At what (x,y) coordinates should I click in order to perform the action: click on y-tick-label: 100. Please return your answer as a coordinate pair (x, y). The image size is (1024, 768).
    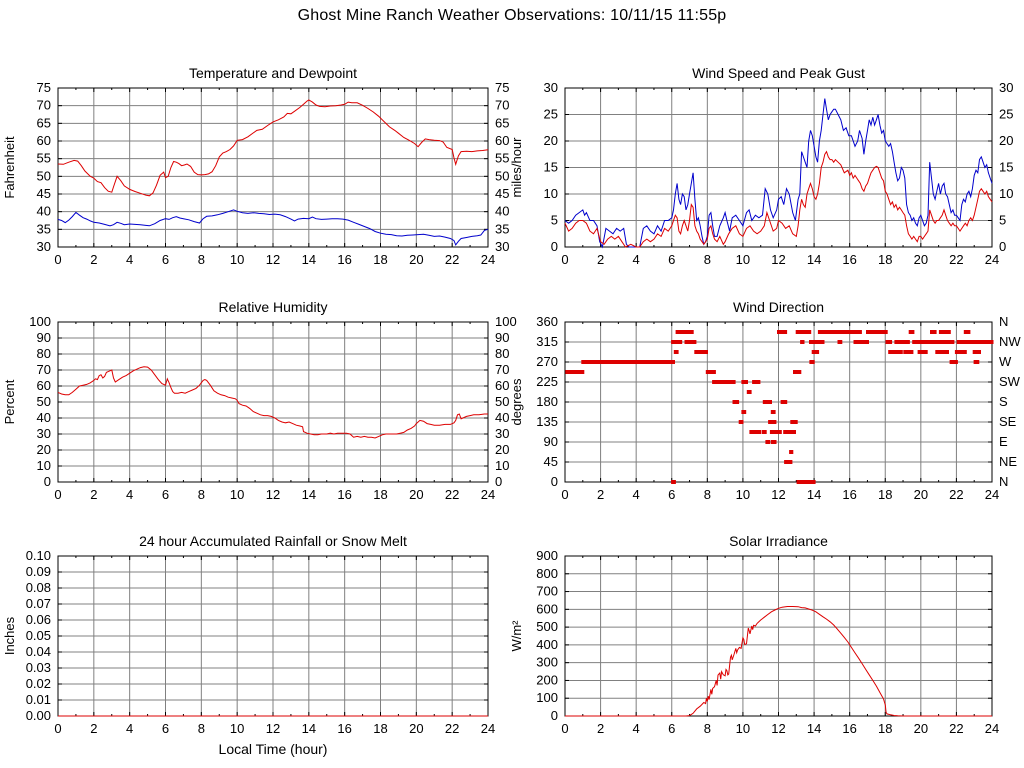
    Looking at the image, I should click on (547, 697).